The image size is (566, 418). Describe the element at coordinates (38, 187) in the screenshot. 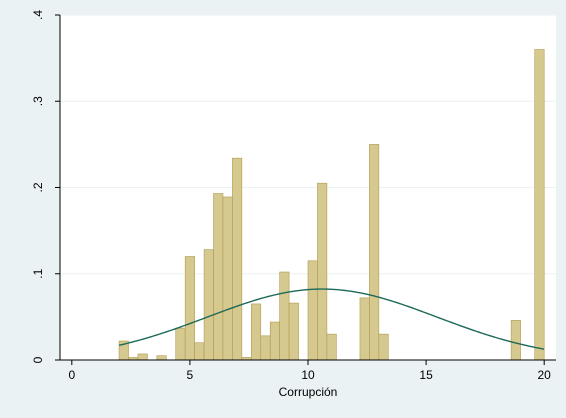

I see `y-tick-label: .2` at that location.